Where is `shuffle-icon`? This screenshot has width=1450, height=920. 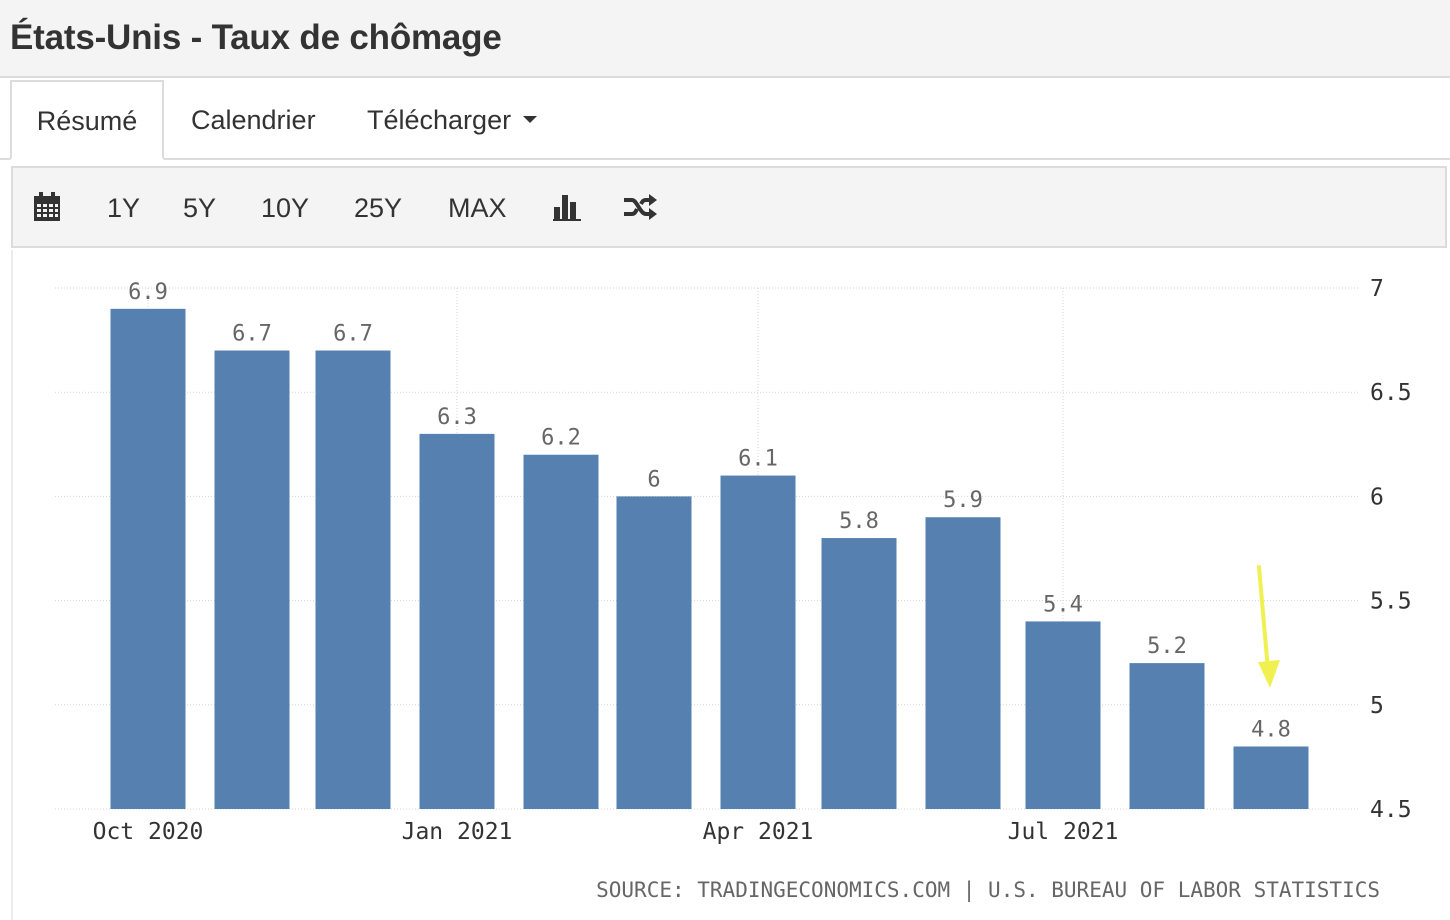 shuffle-icon is located at coordinates (640, 208).